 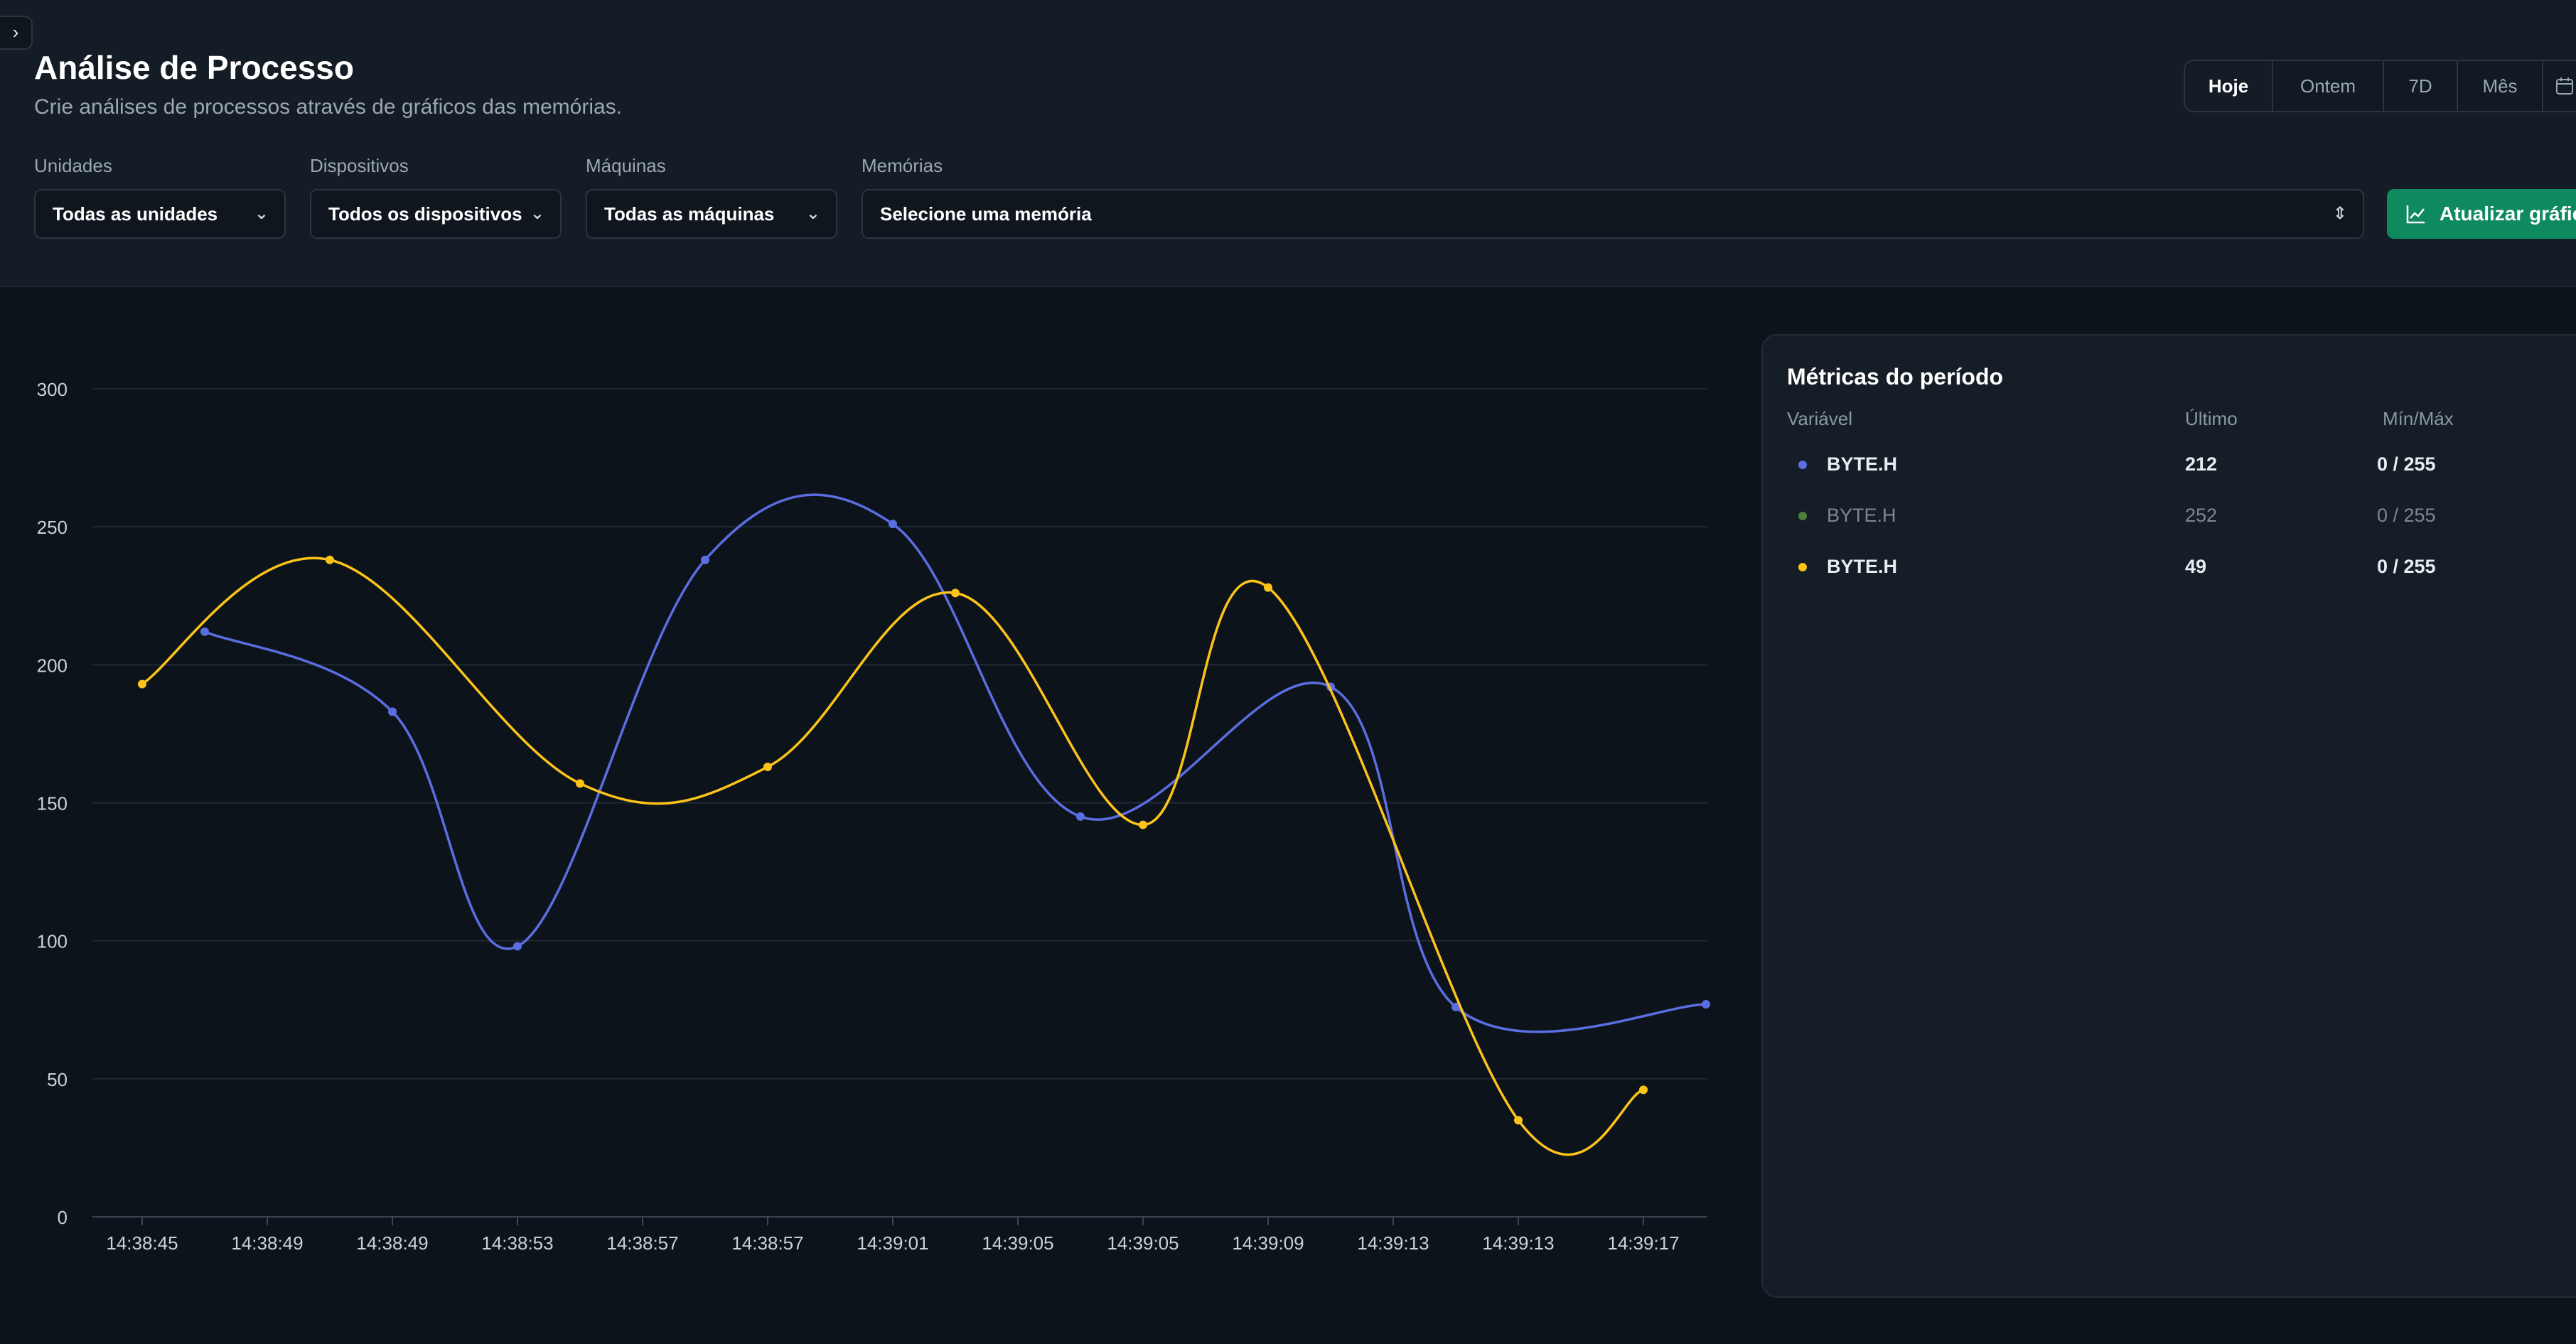 I want to click on x-tick-label: 14:39:09, so click(x=1268, y=1243).